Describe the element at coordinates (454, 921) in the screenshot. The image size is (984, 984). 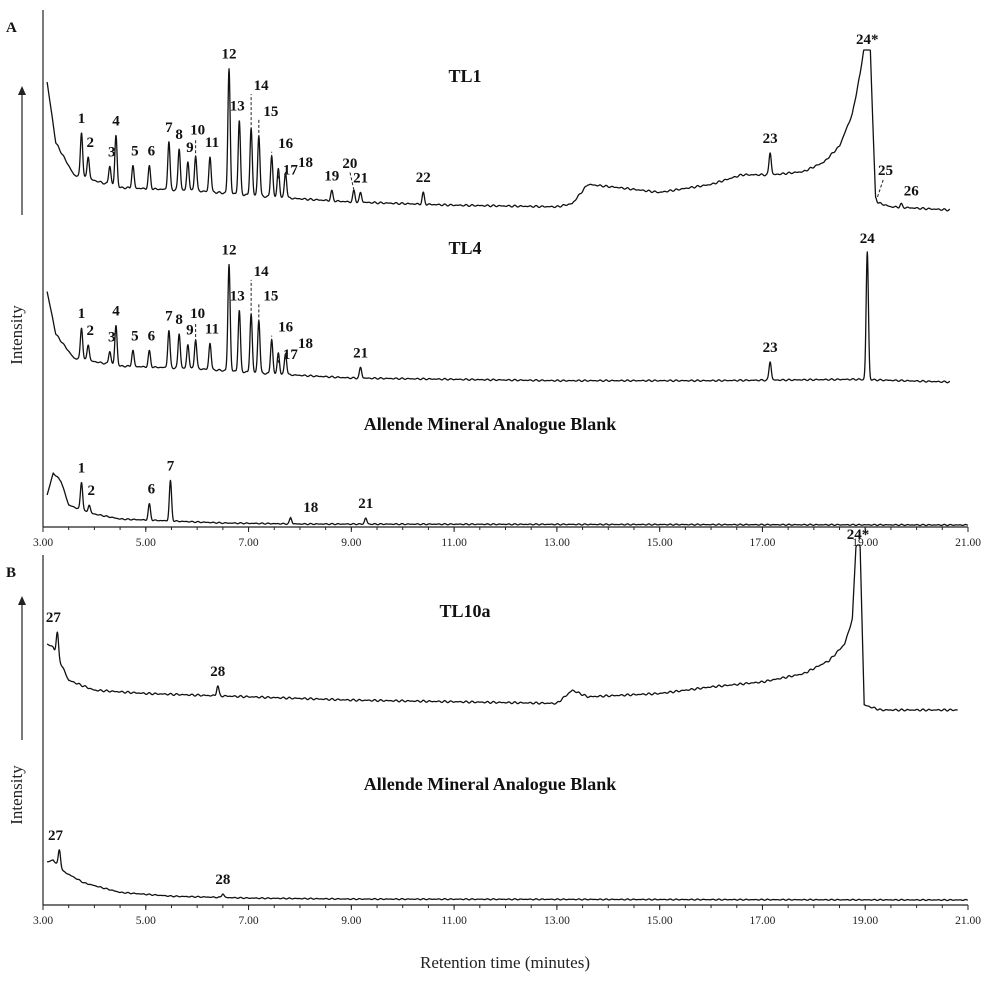
I see `x-tick-label: 11.00` at that location.